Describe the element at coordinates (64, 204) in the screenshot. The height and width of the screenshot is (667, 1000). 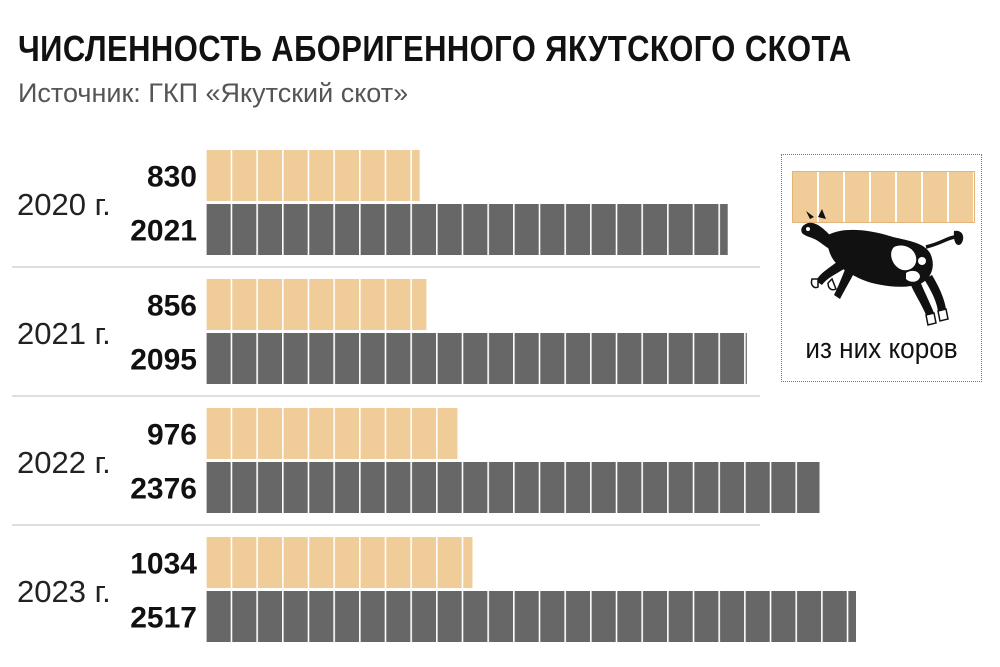
I see `category-label-0: 2020 г.` at that location.